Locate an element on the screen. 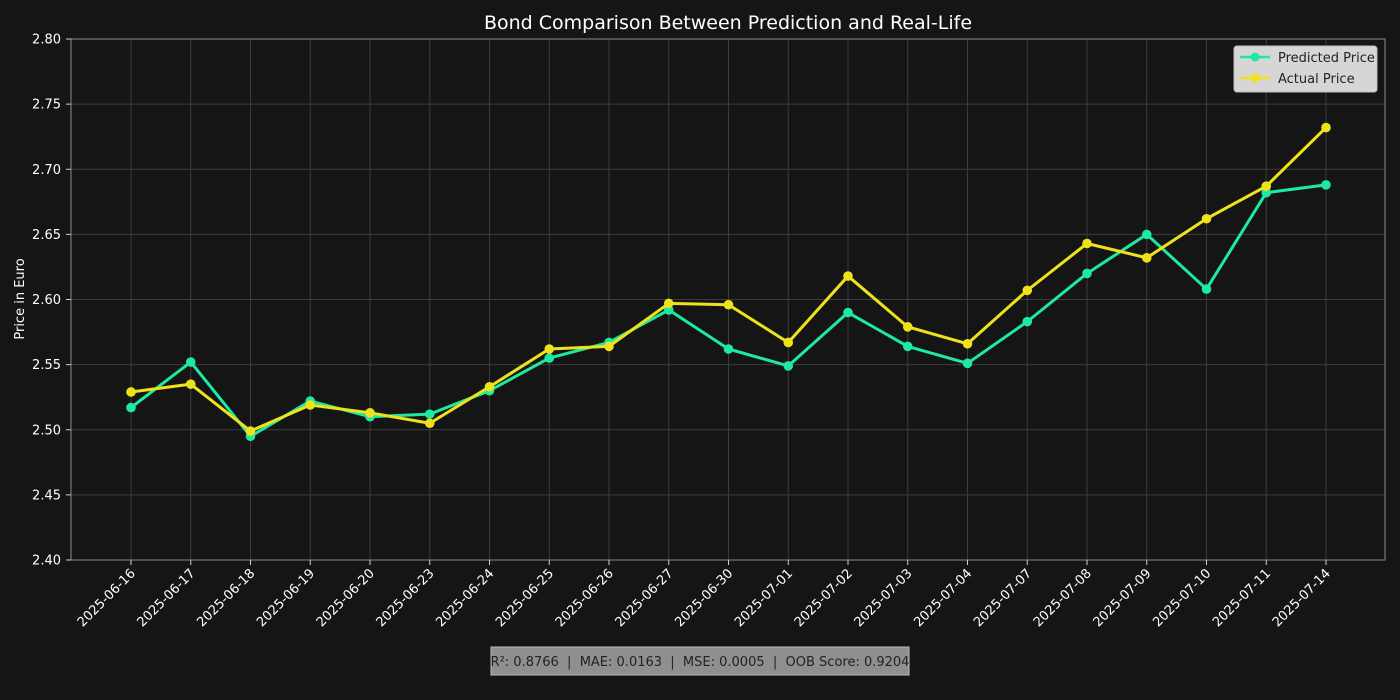  y-tick-label: 2.65 is located at coordinates (46, 235).